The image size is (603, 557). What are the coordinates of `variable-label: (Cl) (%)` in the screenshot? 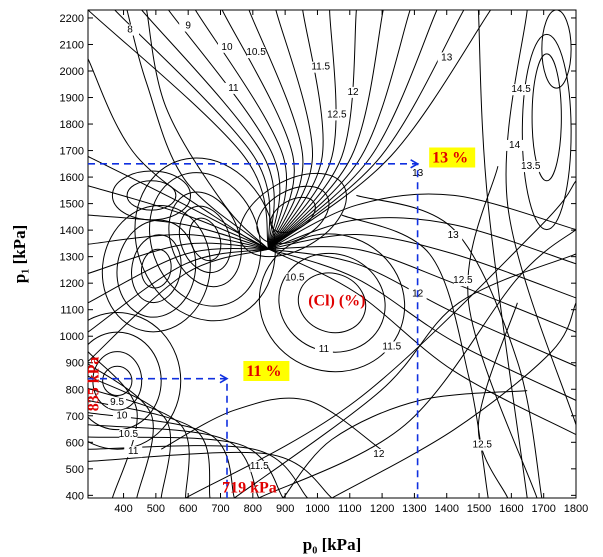 It's located at (336, 301).